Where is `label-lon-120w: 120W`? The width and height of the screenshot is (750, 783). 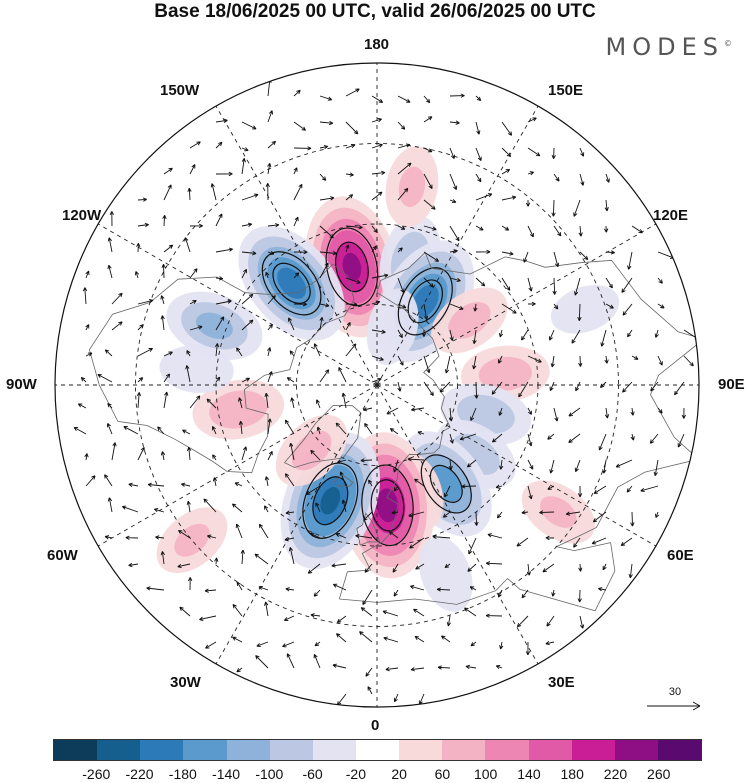
label-lon-120w: 120W is located at coordinates (82, 215).